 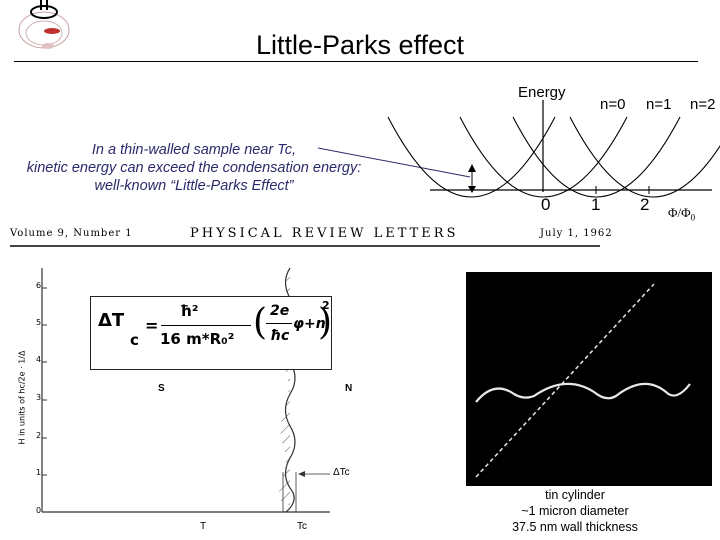 I want to click on caption-line-1: tin cylinder, so click(x=575, y=495).